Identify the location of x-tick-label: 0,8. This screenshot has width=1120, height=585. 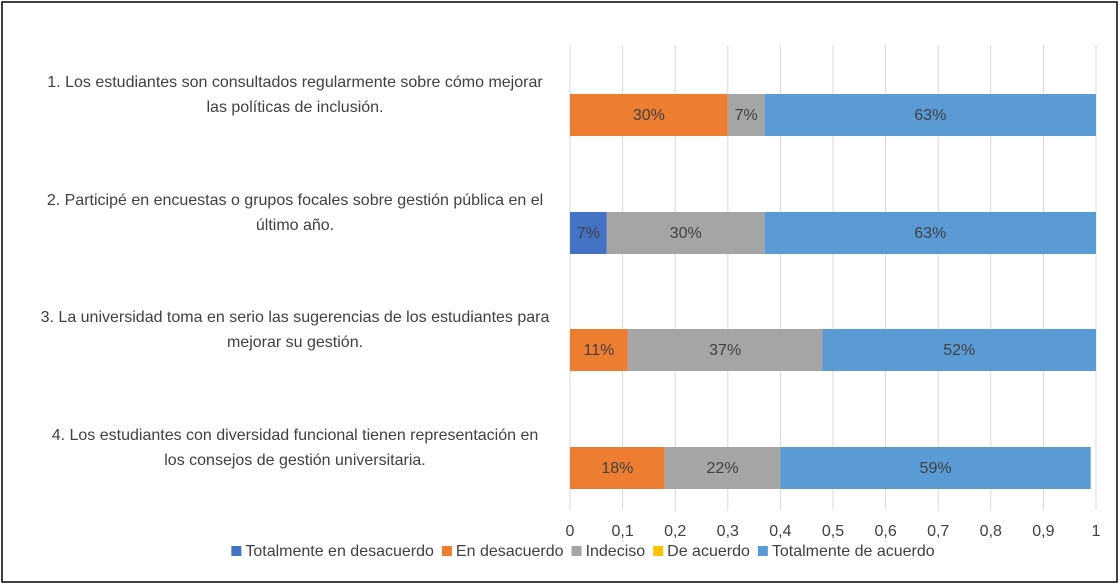
(991, 531).